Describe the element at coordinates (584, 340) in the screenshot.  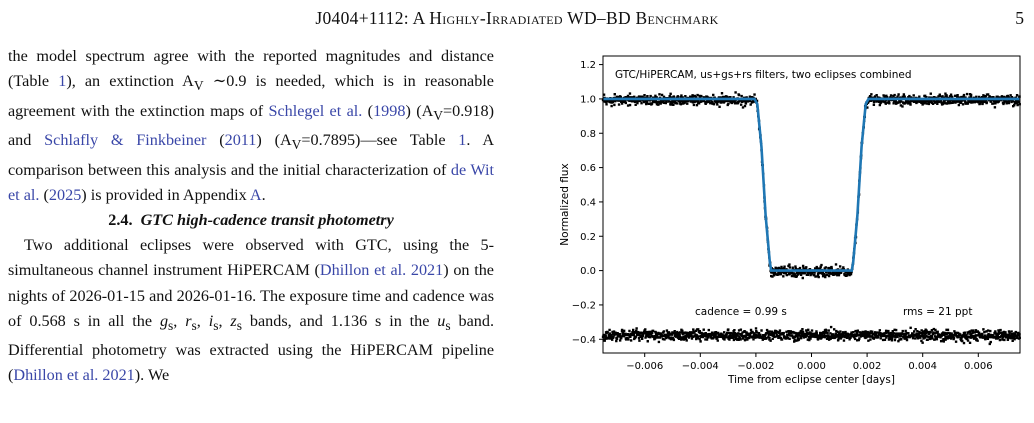
I see `y-tick-label: −0.4` at that location.